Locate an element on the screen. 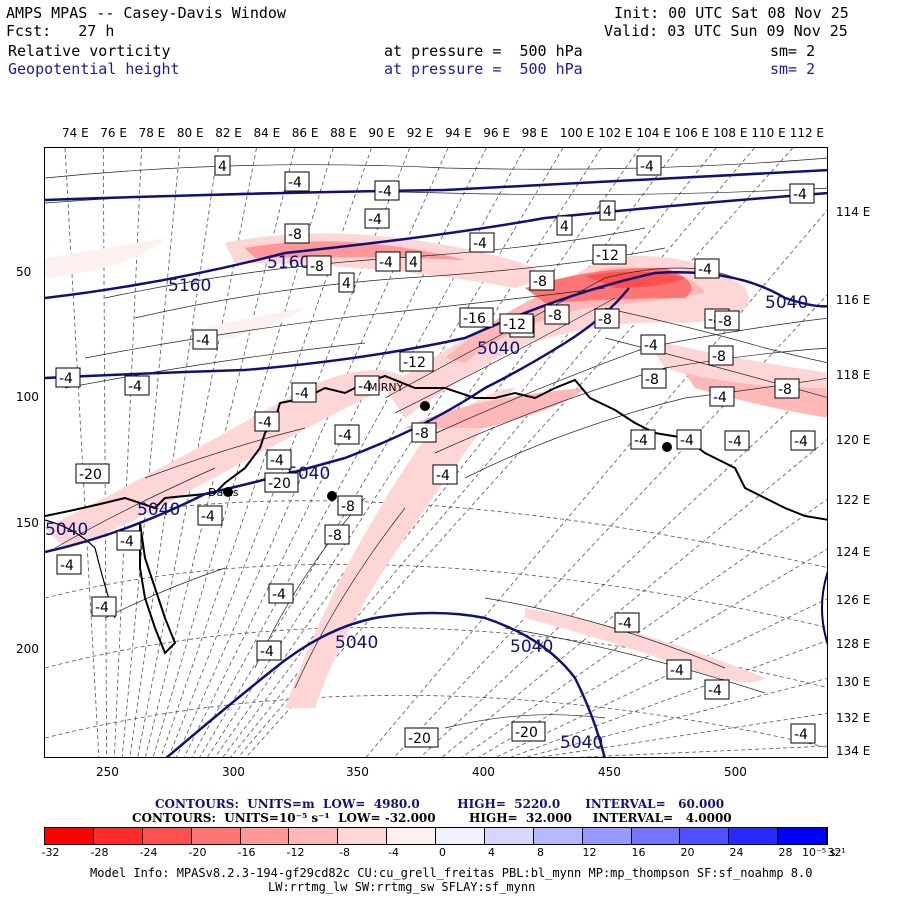 The width and height of the screenshot is (900, 900). y-axis-label: 150 is located at coordinates (27, 523).